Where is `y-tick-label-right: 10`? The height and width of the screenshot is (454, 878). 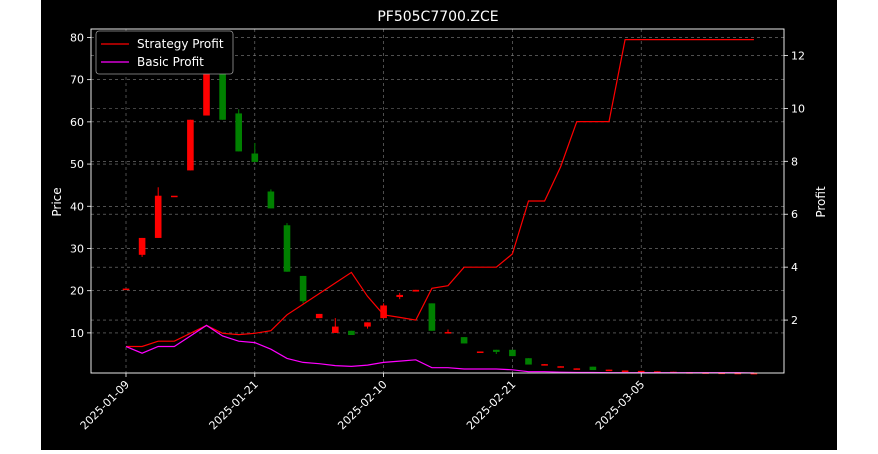
y-tick-label-right: 10 is located at coordinates (798, 108).